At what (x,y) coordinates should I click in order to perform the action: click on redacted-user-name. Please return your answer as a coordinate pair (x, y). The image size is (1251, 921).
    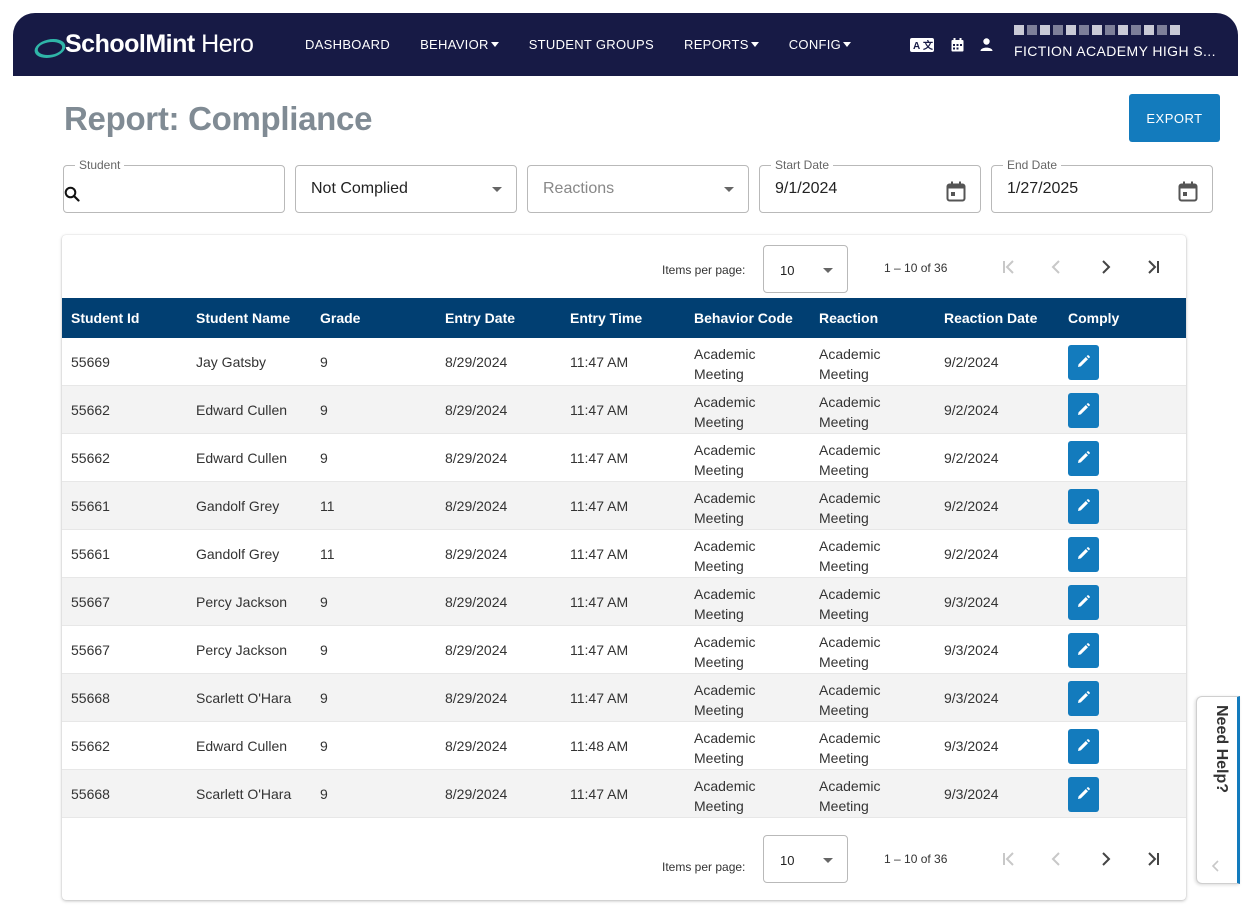
    Looking at the image, I should click on (1115, 30).